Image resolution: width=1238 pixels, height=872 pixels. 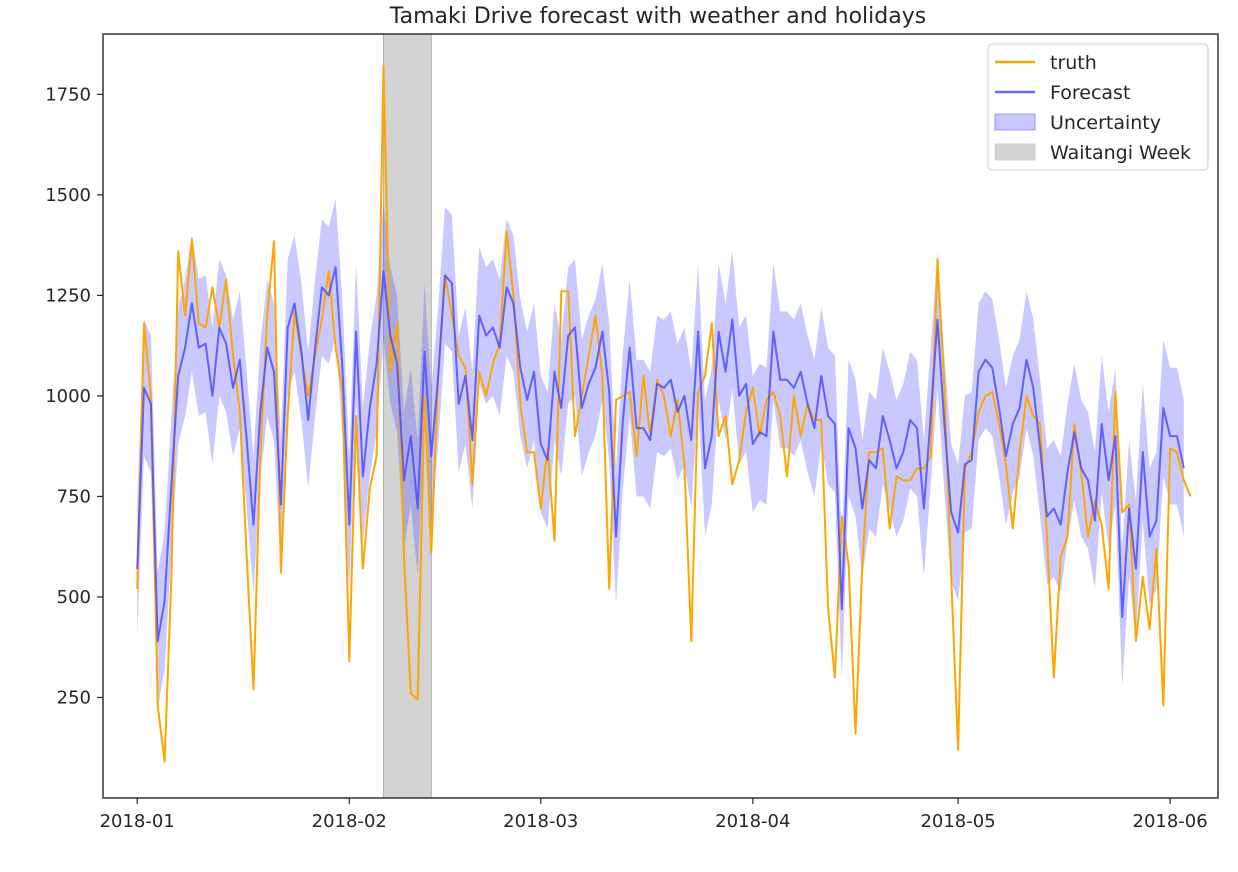 What do you see at coordinates (68, 295) in the screenshot?
I see `y-tick-label: 1250` at bounding box center [68, 295].